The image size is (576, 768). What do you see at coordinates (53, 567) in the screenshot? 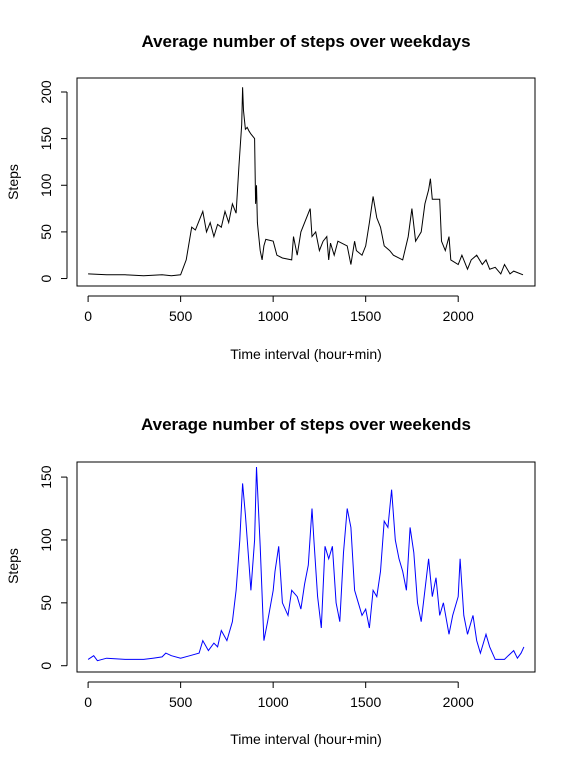
I see `y-axis: 0 50 100 150` at bounding box center [53, 567].